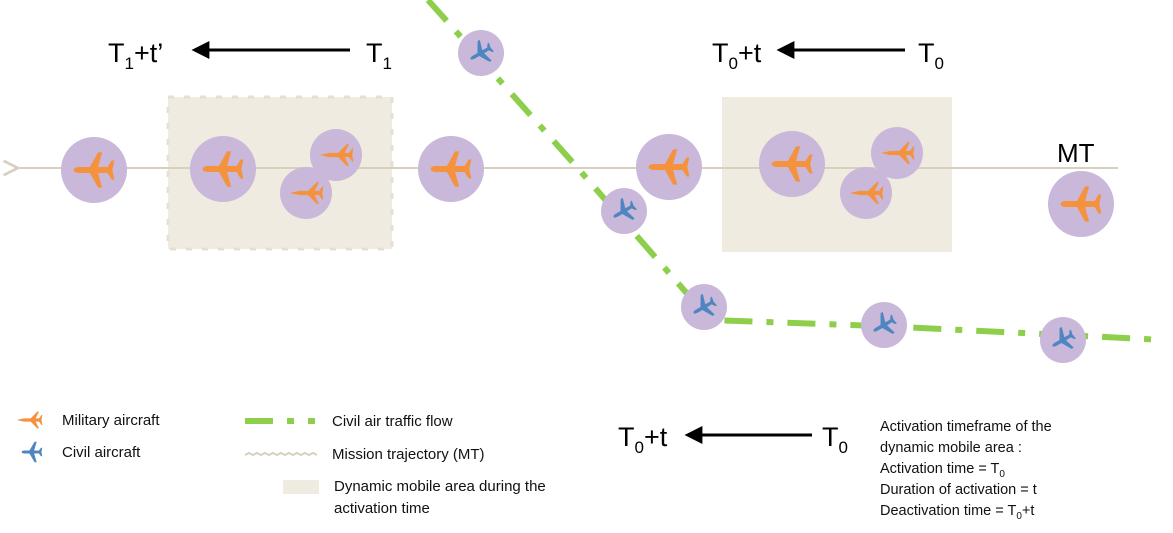  What do you see at coordinates (958, 490) in the screenshot?
I see `info-line-4: Duration of activation = t` at bounding box center [958, 490].